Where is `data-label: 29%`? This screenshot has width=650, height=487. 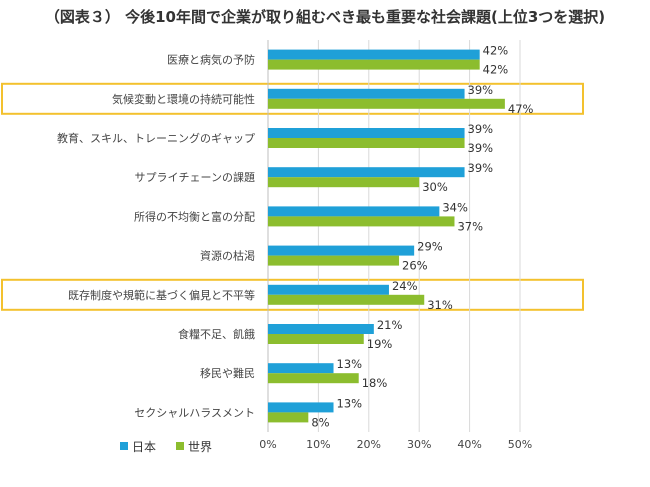 data-label: 29% is located at coordinates (430, 247).